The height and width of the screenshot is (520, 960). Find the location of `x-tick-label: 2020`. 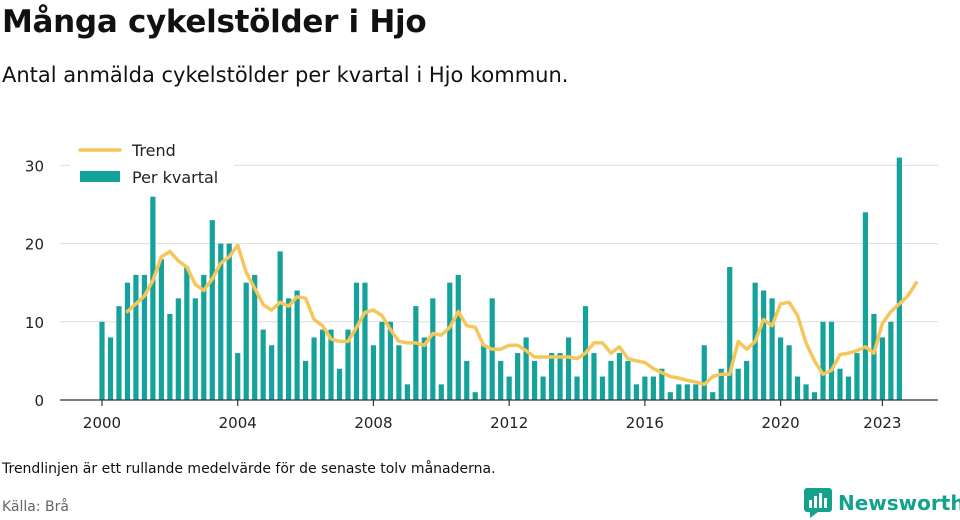

x-tick-label: 2020 is located at coordinates (781, 423).